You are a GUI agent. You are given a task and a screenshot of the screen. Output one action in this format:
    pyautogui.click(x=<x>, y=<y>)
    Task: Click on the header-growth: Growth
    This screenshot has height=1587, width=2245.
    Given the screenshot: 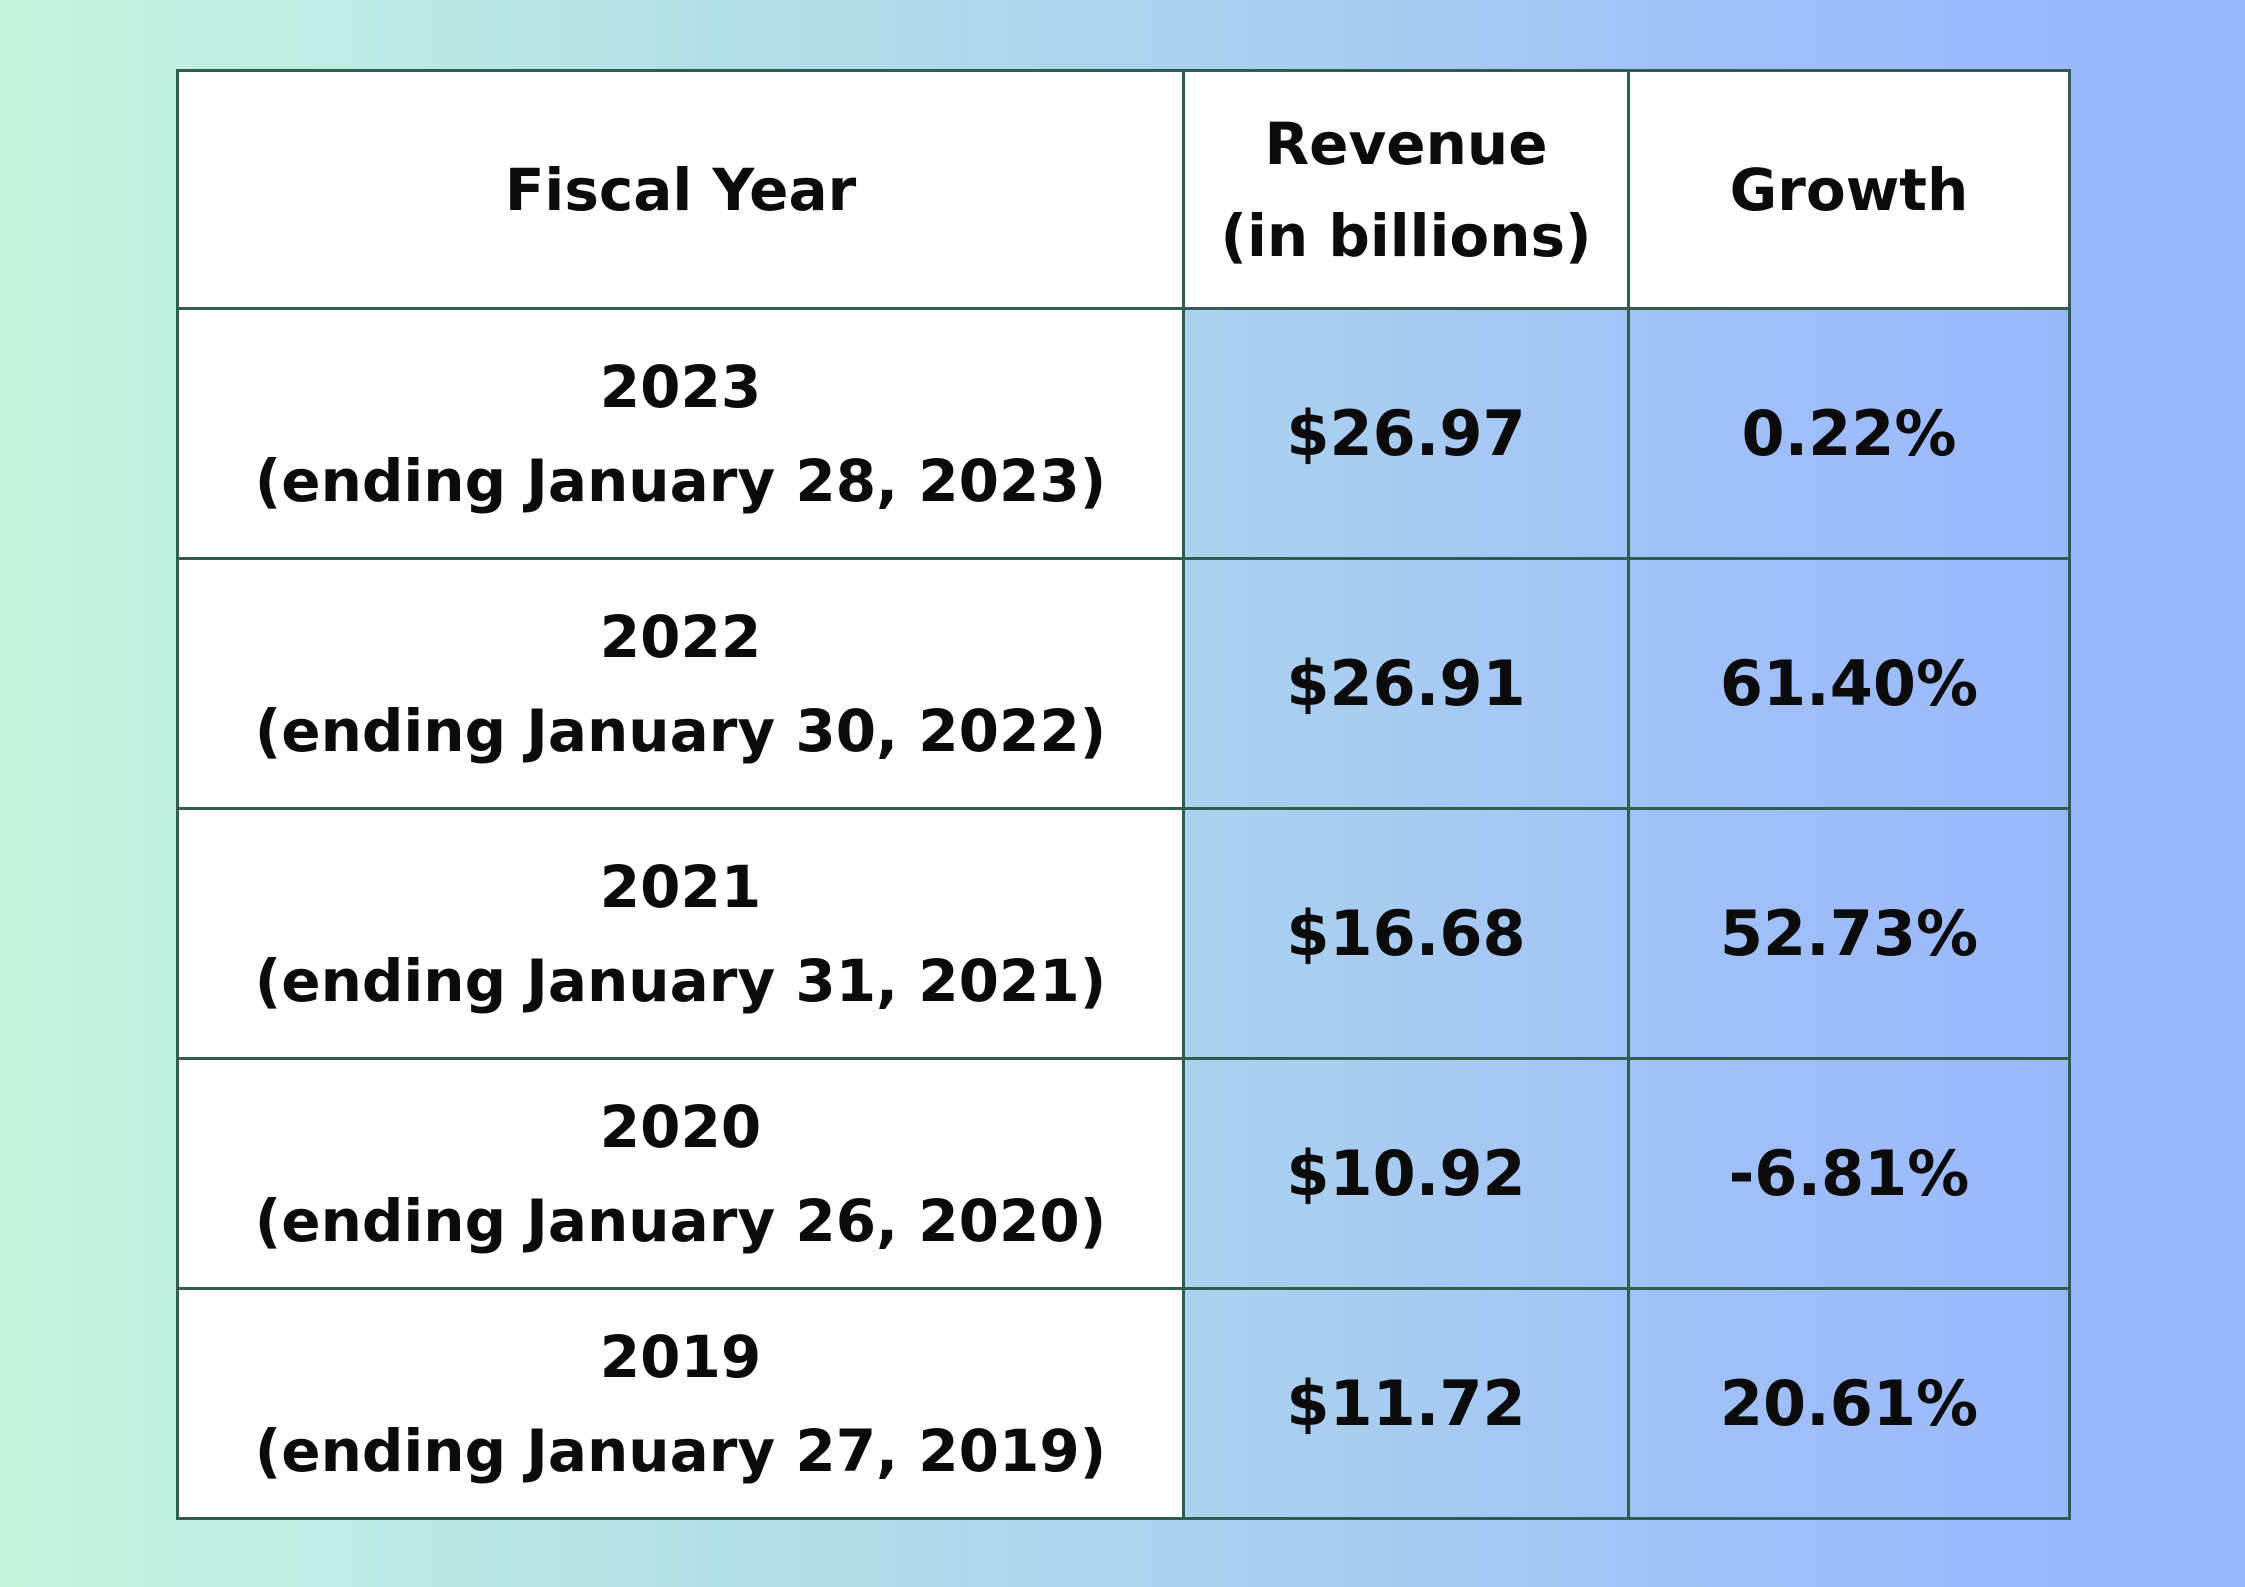 What is the action you would take?
    pyautogui.click(x=1849, y=189)
    